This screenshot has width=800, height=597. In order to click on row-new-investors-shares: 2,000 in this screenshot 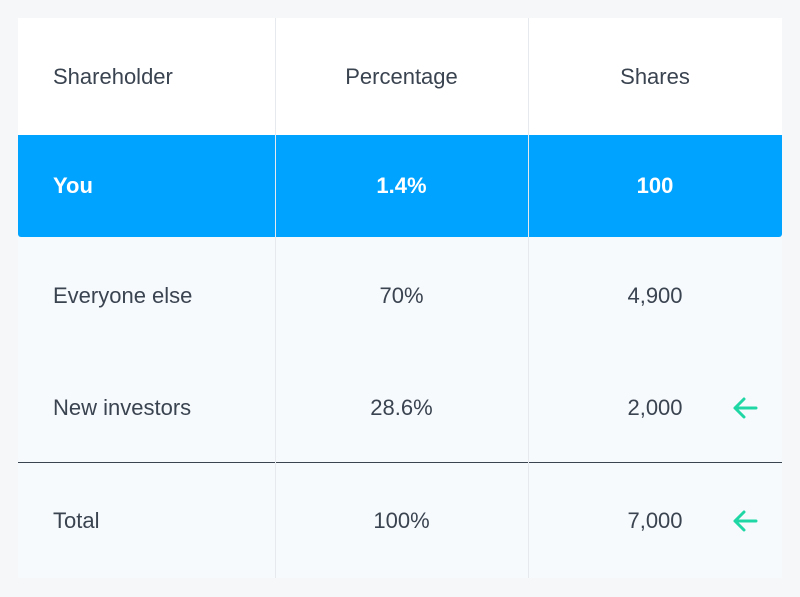, I will do `click(655, 407)`.